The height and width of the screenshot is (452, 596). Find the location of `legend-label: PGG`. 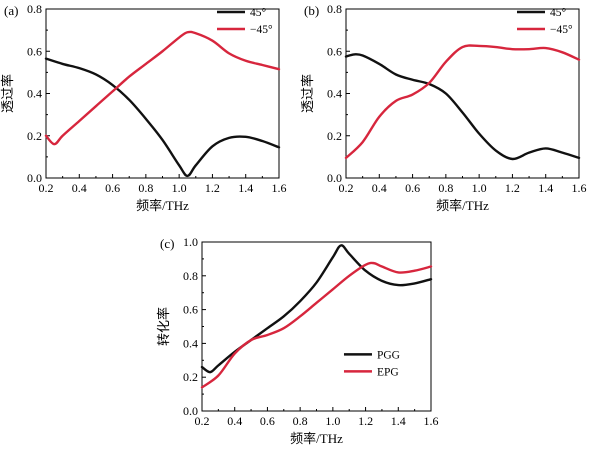

legend-label: PGG is located at coordinates (388, 355).